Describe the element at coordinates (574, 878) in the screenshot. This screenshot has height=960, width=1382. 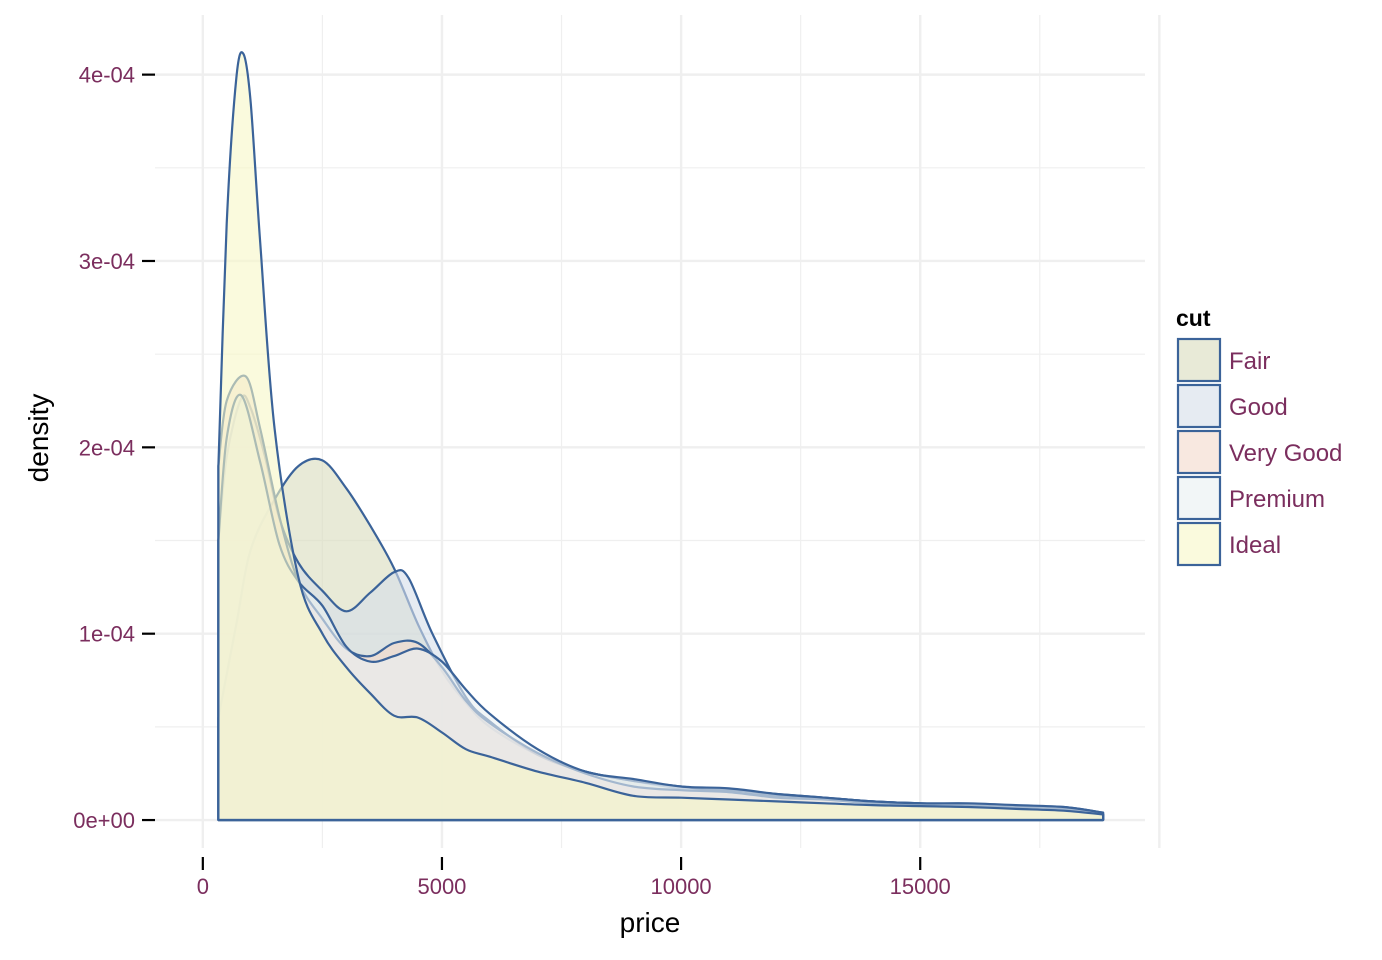
I see `x-axis-ticks: 0 5000 10000 15000` at that location.